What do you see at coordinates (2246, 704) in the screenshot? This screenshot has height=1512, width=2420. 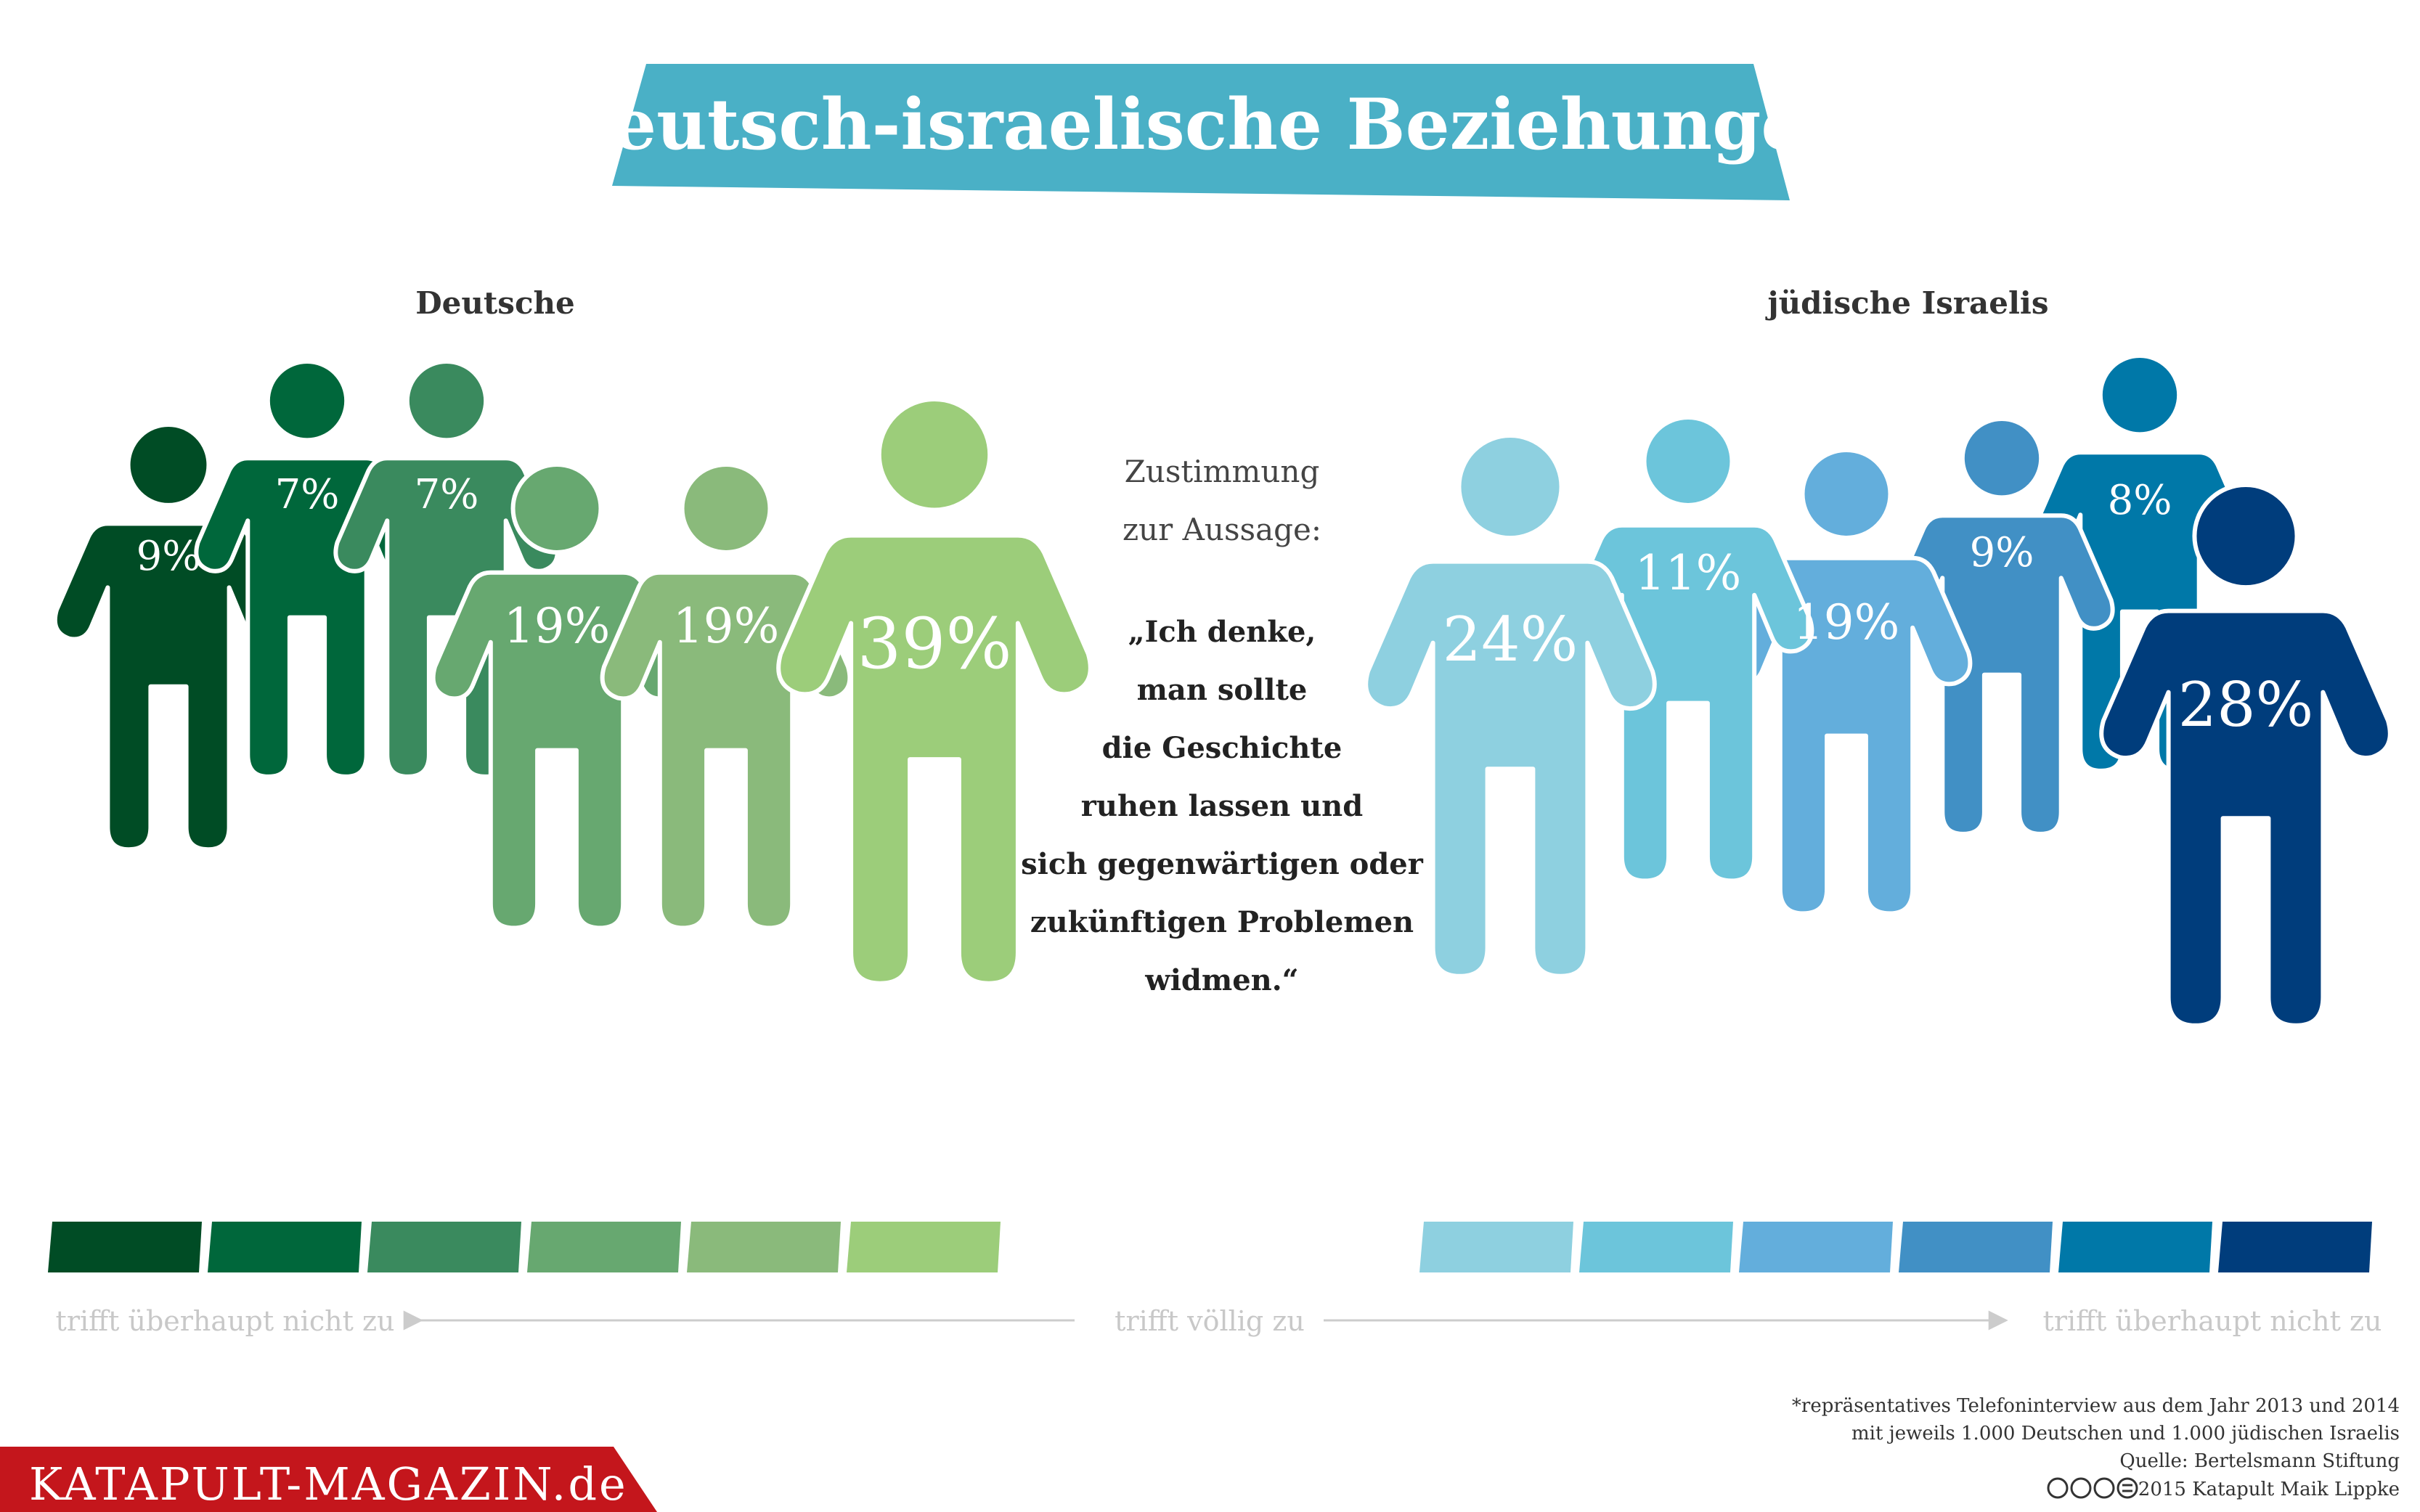 I see `israelis-value-label-0: 28%` at bounding box center [2246, 704].